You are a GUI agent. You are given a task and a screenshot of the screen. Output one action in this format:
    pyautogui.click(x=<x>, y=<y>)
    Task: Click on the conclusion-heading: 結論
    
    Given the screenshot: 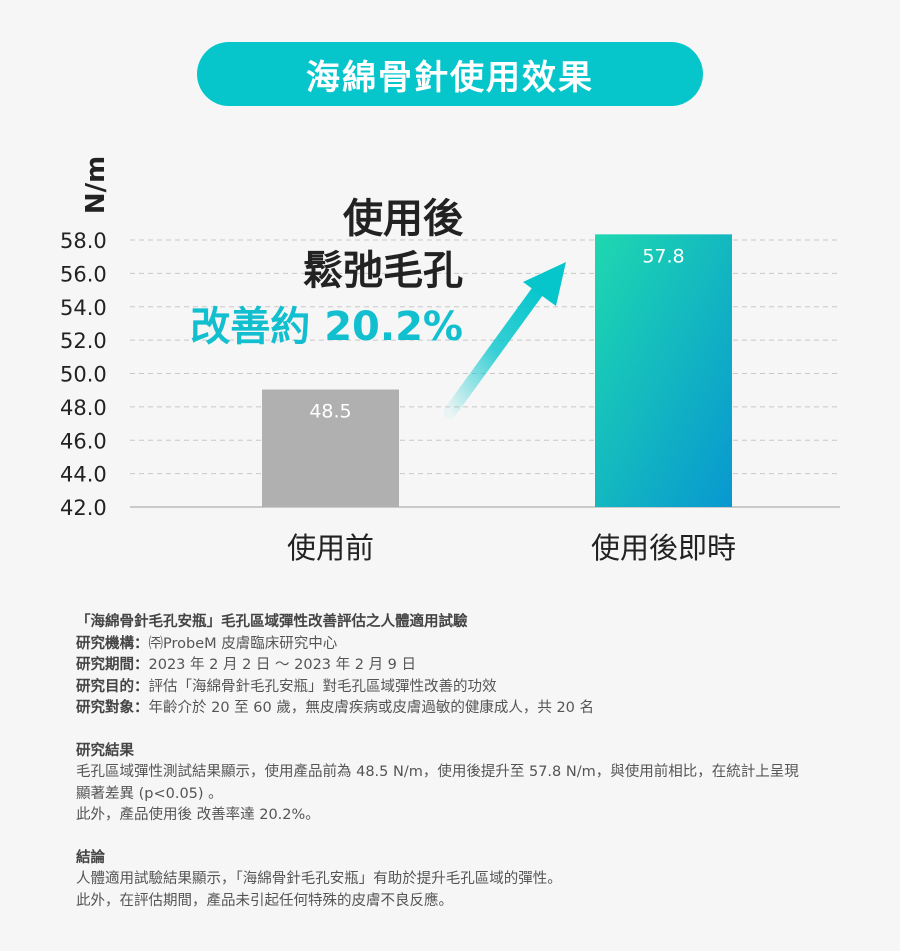 What is the action you would take?
    pyautogui.click(x=90, y=857)
    